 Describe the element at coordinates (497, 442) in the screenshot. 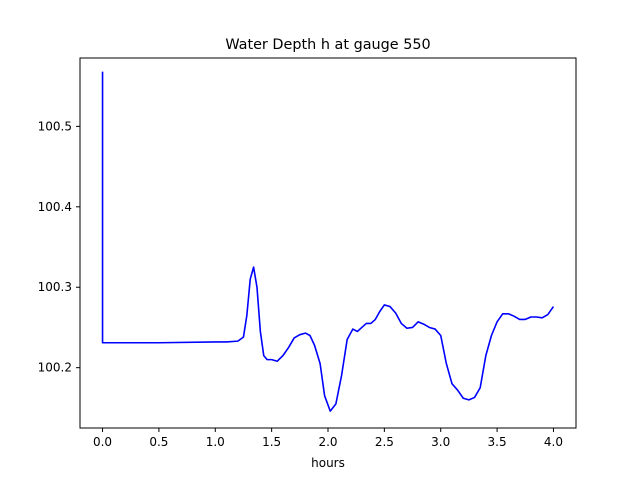

I see `x-tick-label: 3.5` at that location.